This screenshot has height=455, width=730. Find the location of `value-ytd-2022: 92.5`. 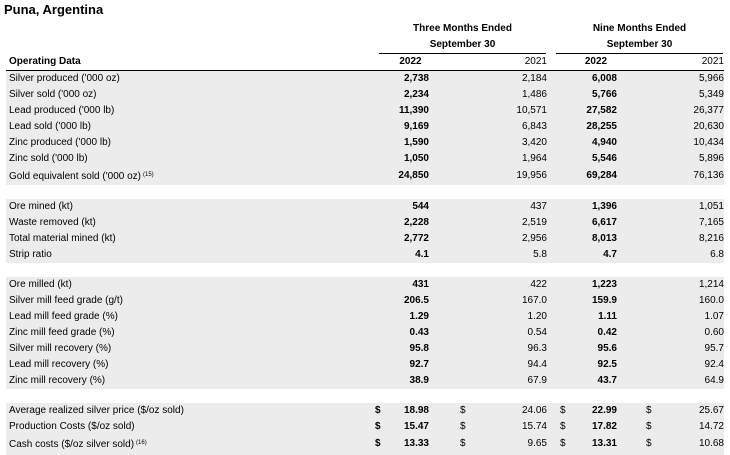

value-ytd-2022: 92.5 is located at coordinates (591, 365).